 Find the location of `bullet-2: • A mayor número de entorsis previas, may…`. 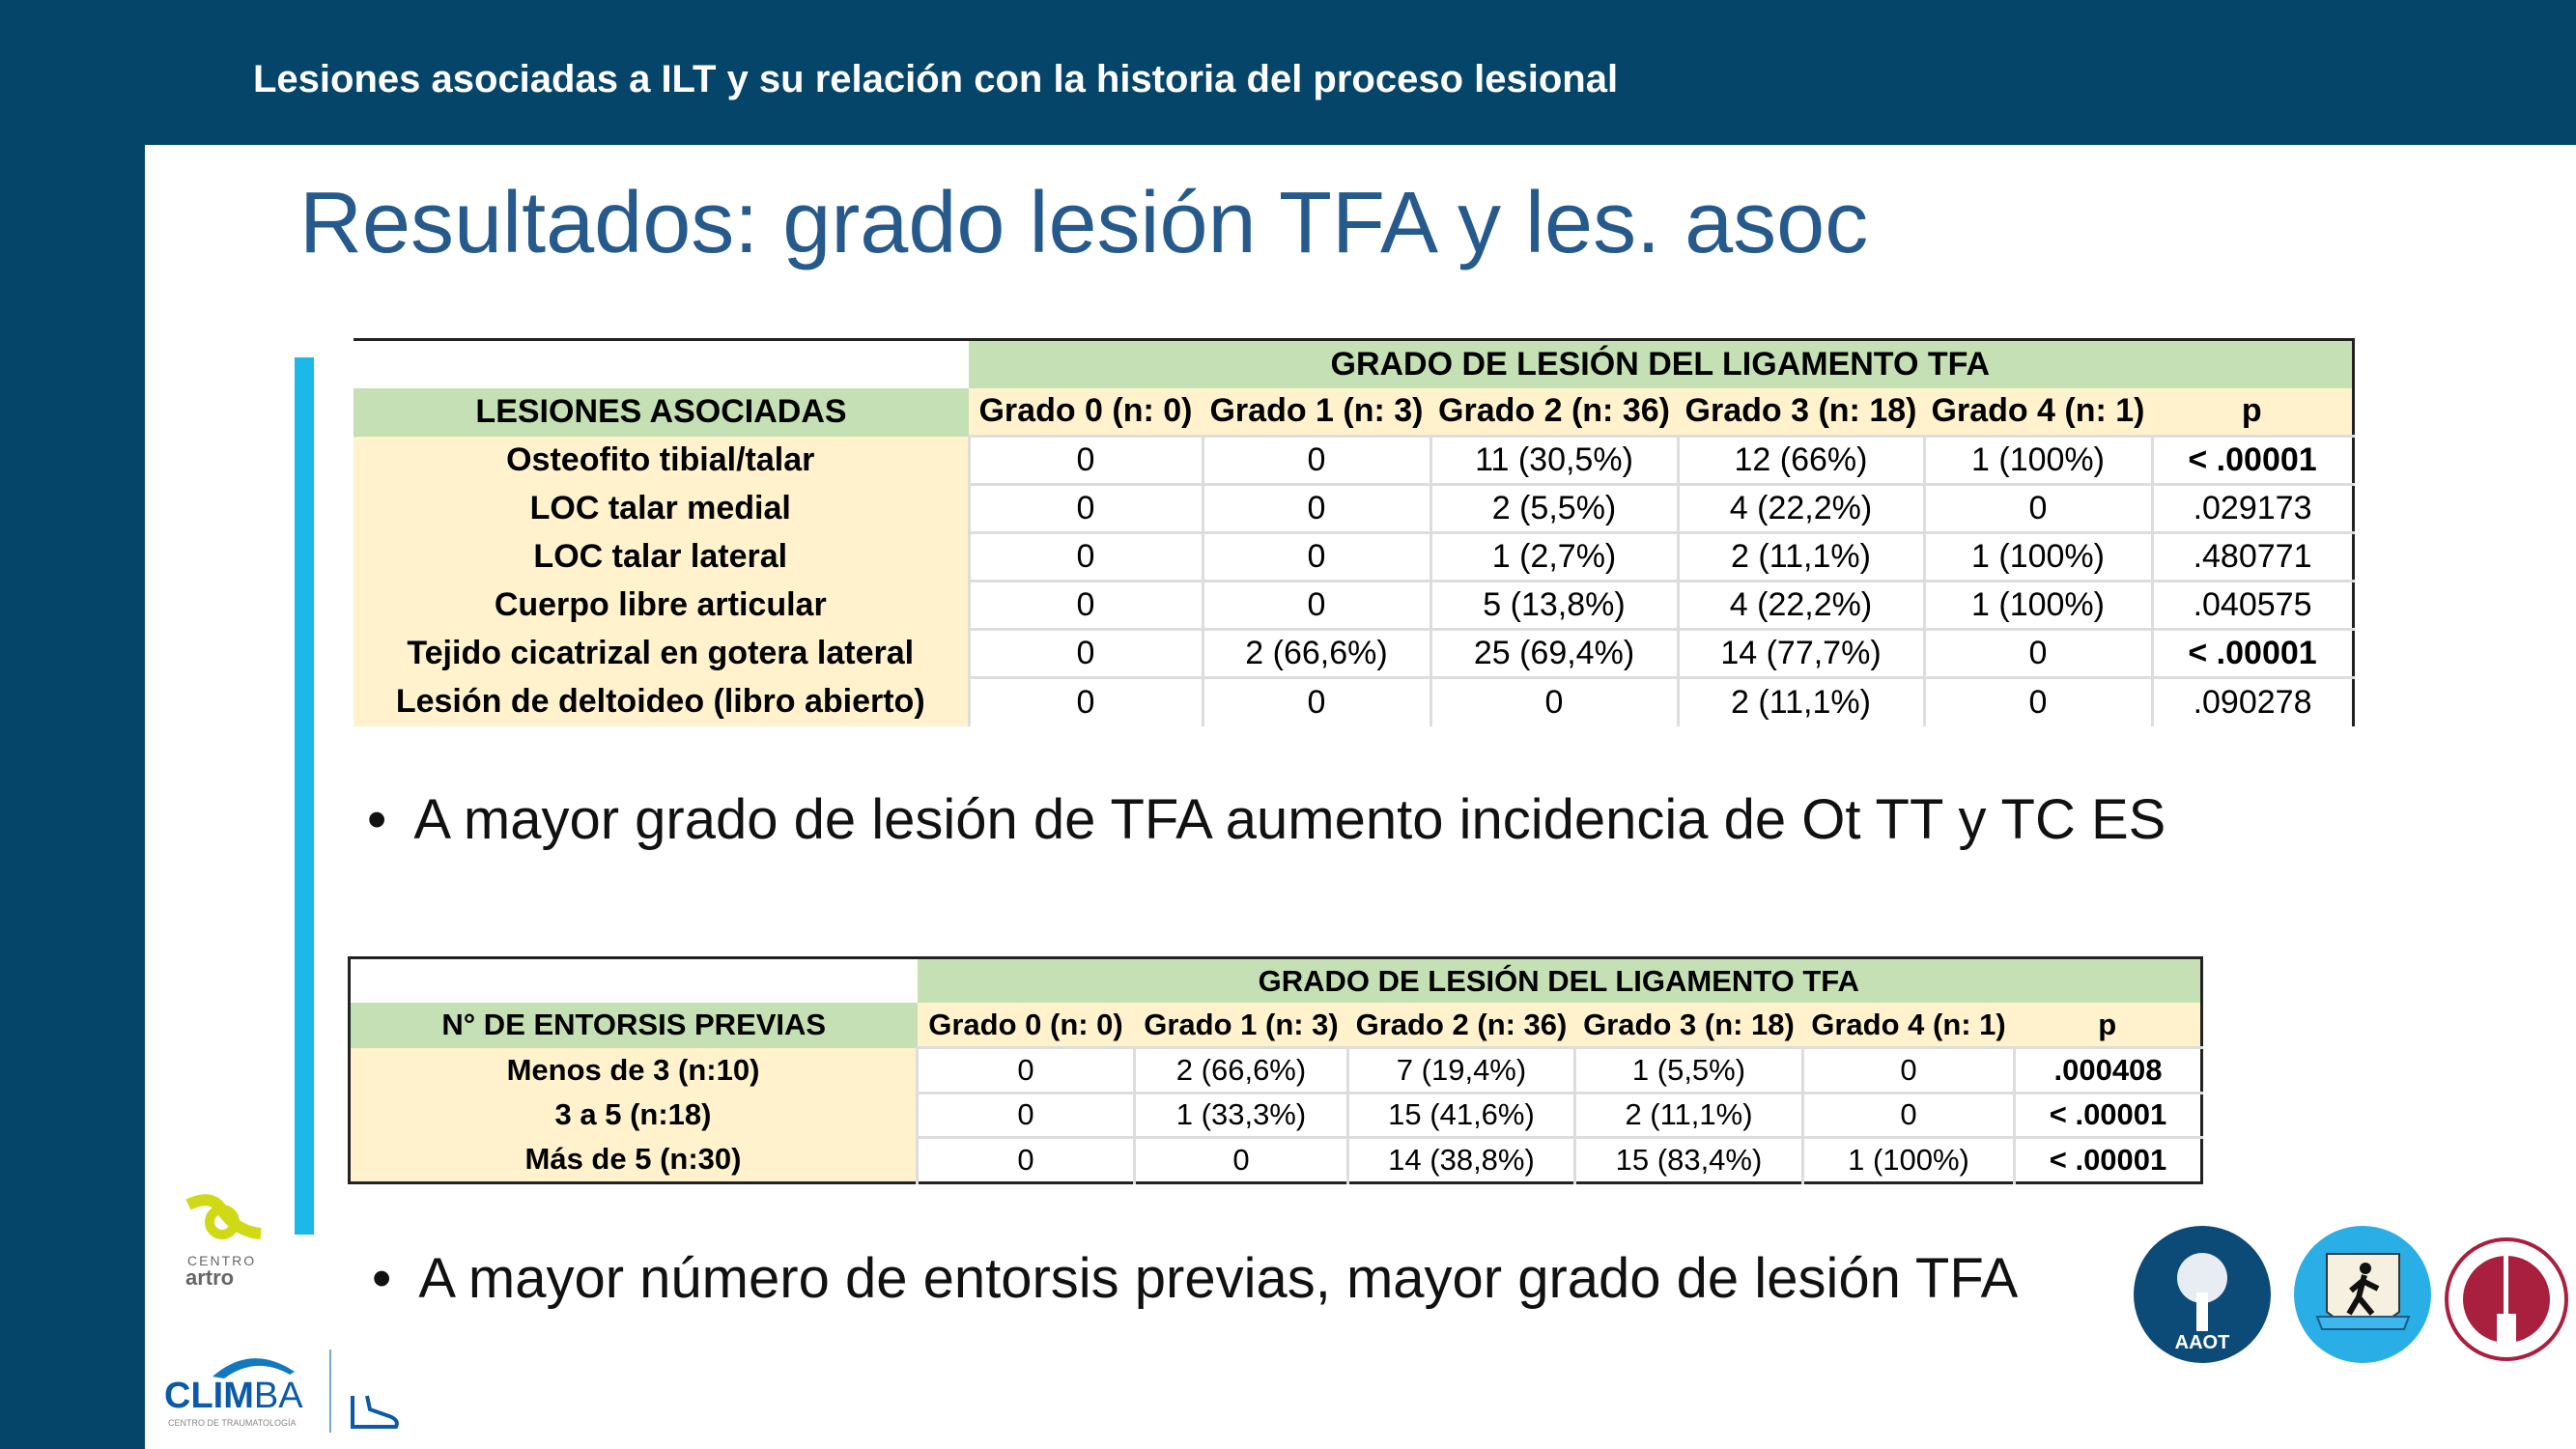

bullet-2: • A mayor número de entorsis previas, may… is located at coordinates (1195, 1278).